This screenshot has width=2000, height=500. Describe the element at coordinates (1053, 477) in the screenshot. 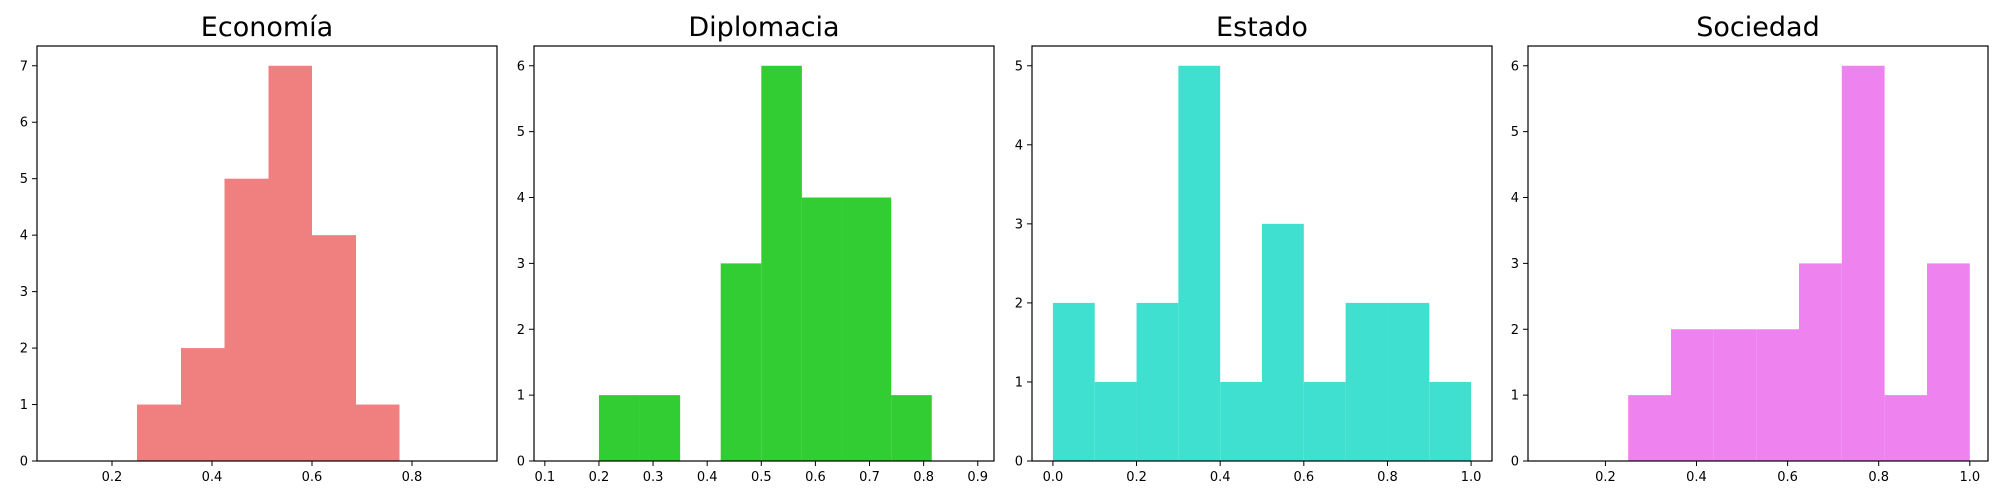

I see `x-tick-label: 0.0` at that location.